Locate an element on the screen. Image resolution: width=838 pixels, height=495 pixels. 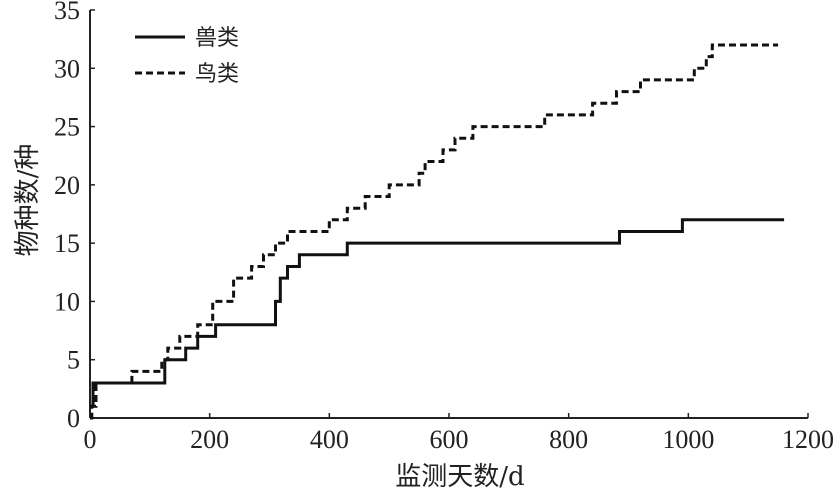
legend: 兽类 鸟类 is located at coordinates (187, 56).